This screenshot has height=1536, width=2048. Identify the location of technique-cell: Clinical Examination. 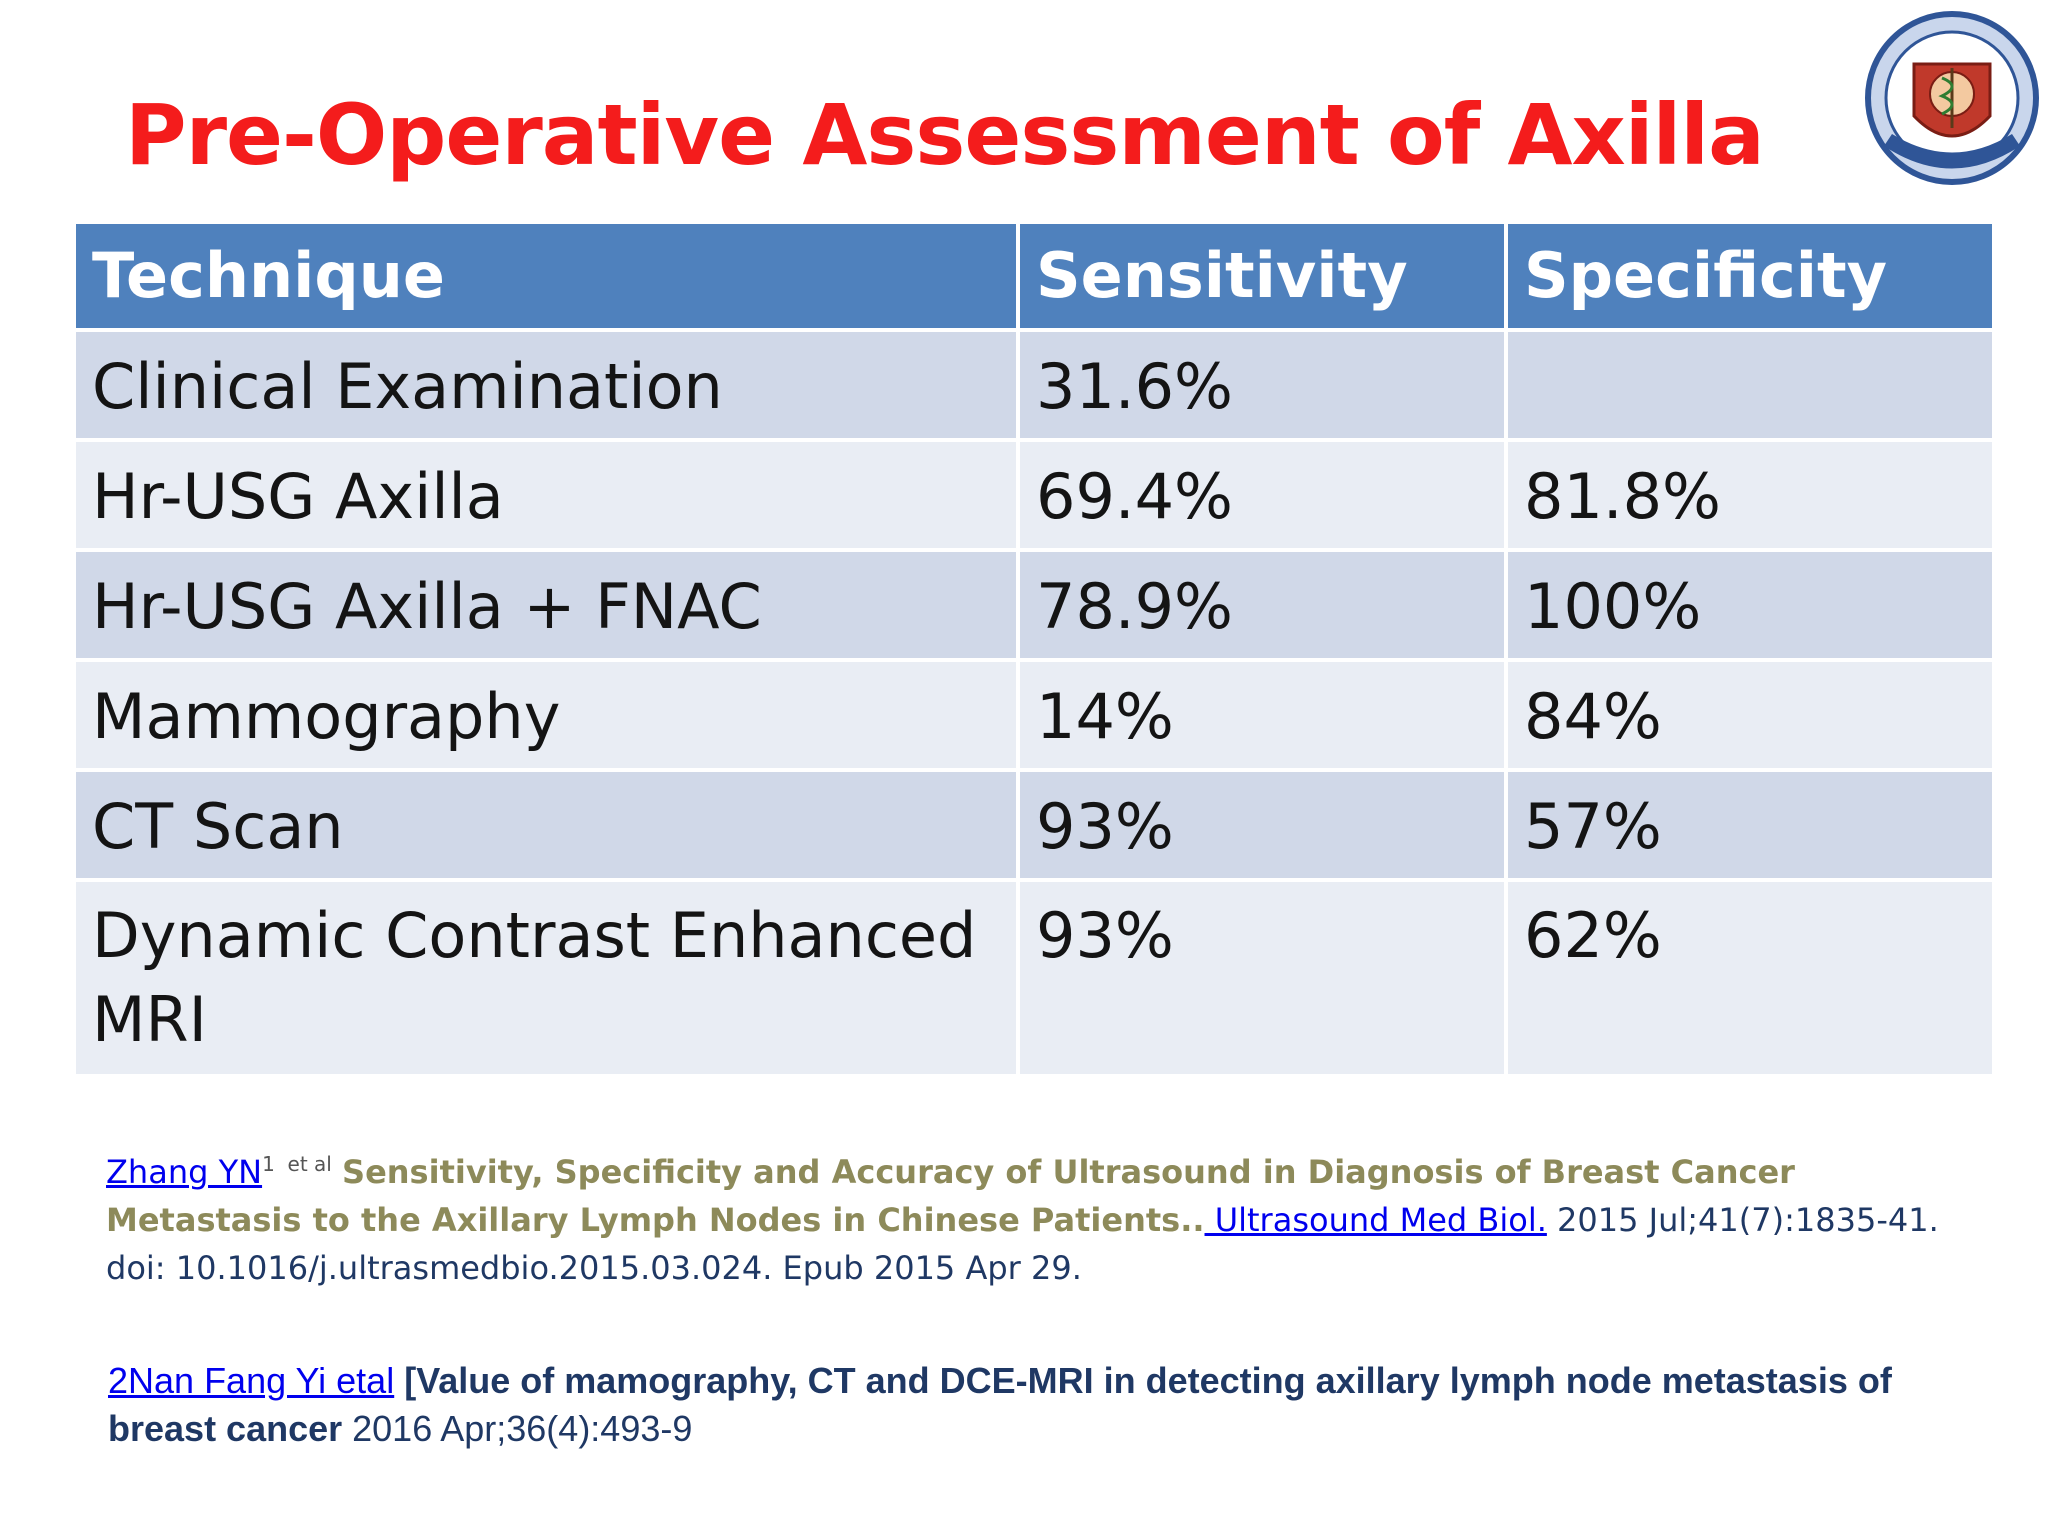
(546, 385).